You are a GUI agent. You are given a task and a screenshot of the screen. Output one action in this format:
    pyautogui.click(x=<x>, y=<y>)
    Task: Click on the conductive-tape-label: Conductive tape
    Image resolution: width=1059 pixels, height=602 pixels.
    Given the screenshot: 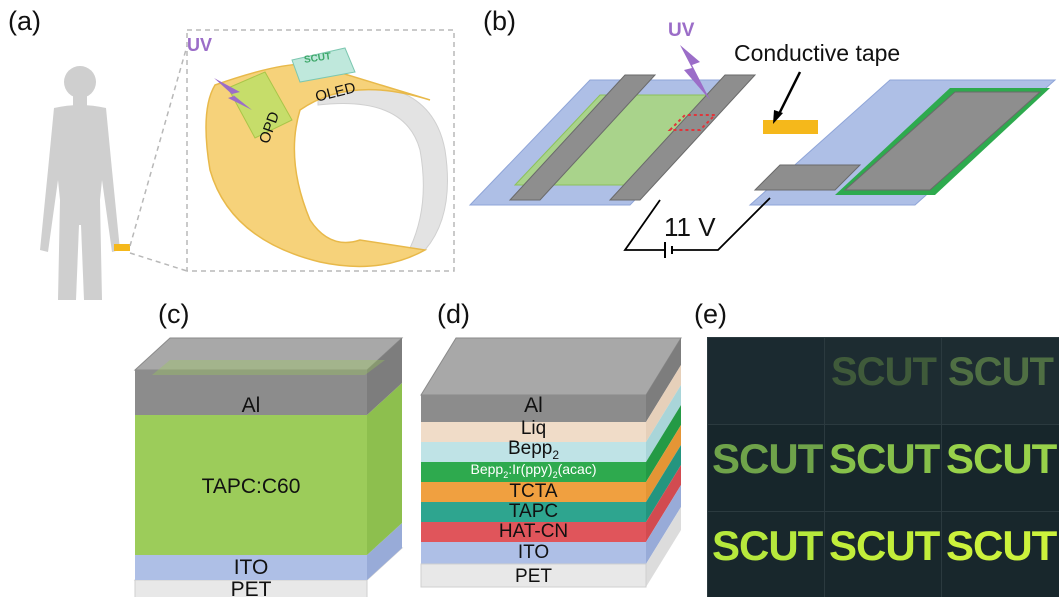 What is the action you would take?
    pyautogui.click(x=817, y=53)
    